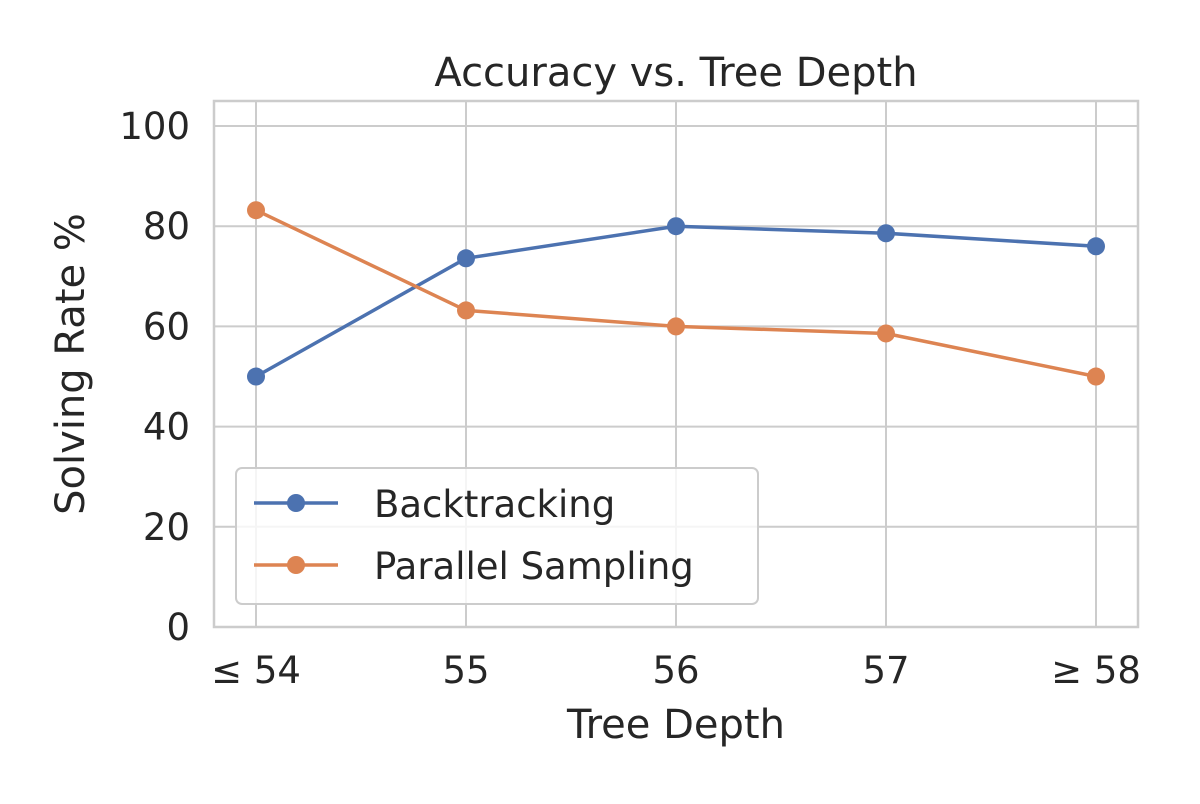 The image size is (1200, 804). What do you see at coordinates (166, 326) in the screenshot?
I see `y-tick-label: 60` at bounding box center [166, 326].